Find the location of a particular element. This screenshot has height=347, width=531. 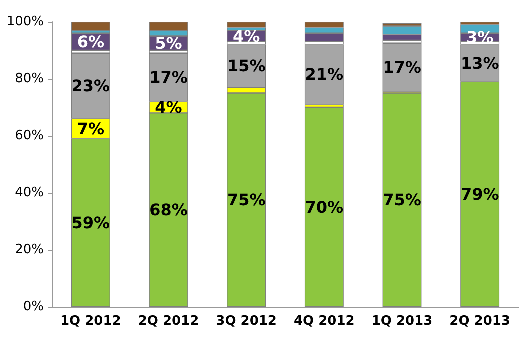

data-label: 70% is located at coordinates (324, 207).